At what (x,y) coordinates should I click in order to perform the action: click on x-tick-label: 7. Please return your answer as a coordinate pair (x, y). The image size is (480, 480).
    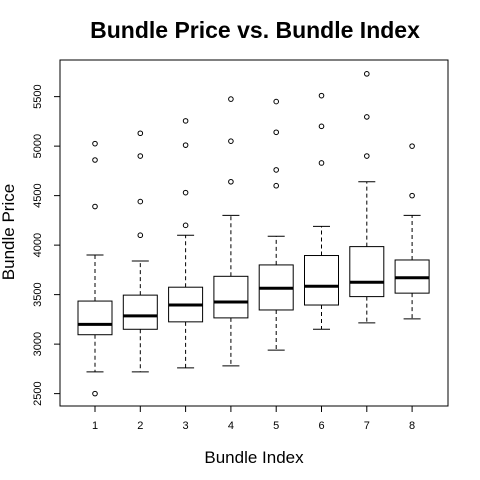
    Looking at the image, I should click on (367, 426).